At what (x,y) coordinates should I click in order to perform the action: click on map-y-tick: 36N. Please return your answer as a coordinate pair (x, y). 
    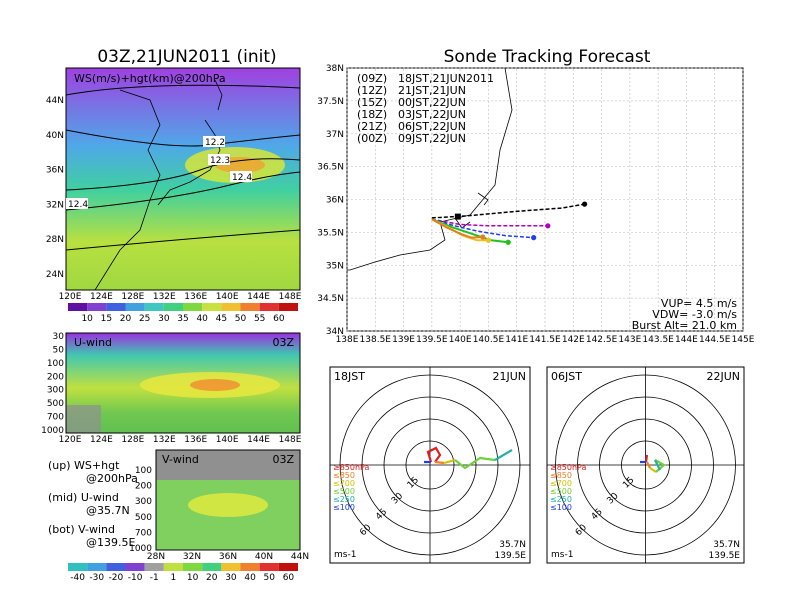
    Looking at the image, I should click on (55, 171).